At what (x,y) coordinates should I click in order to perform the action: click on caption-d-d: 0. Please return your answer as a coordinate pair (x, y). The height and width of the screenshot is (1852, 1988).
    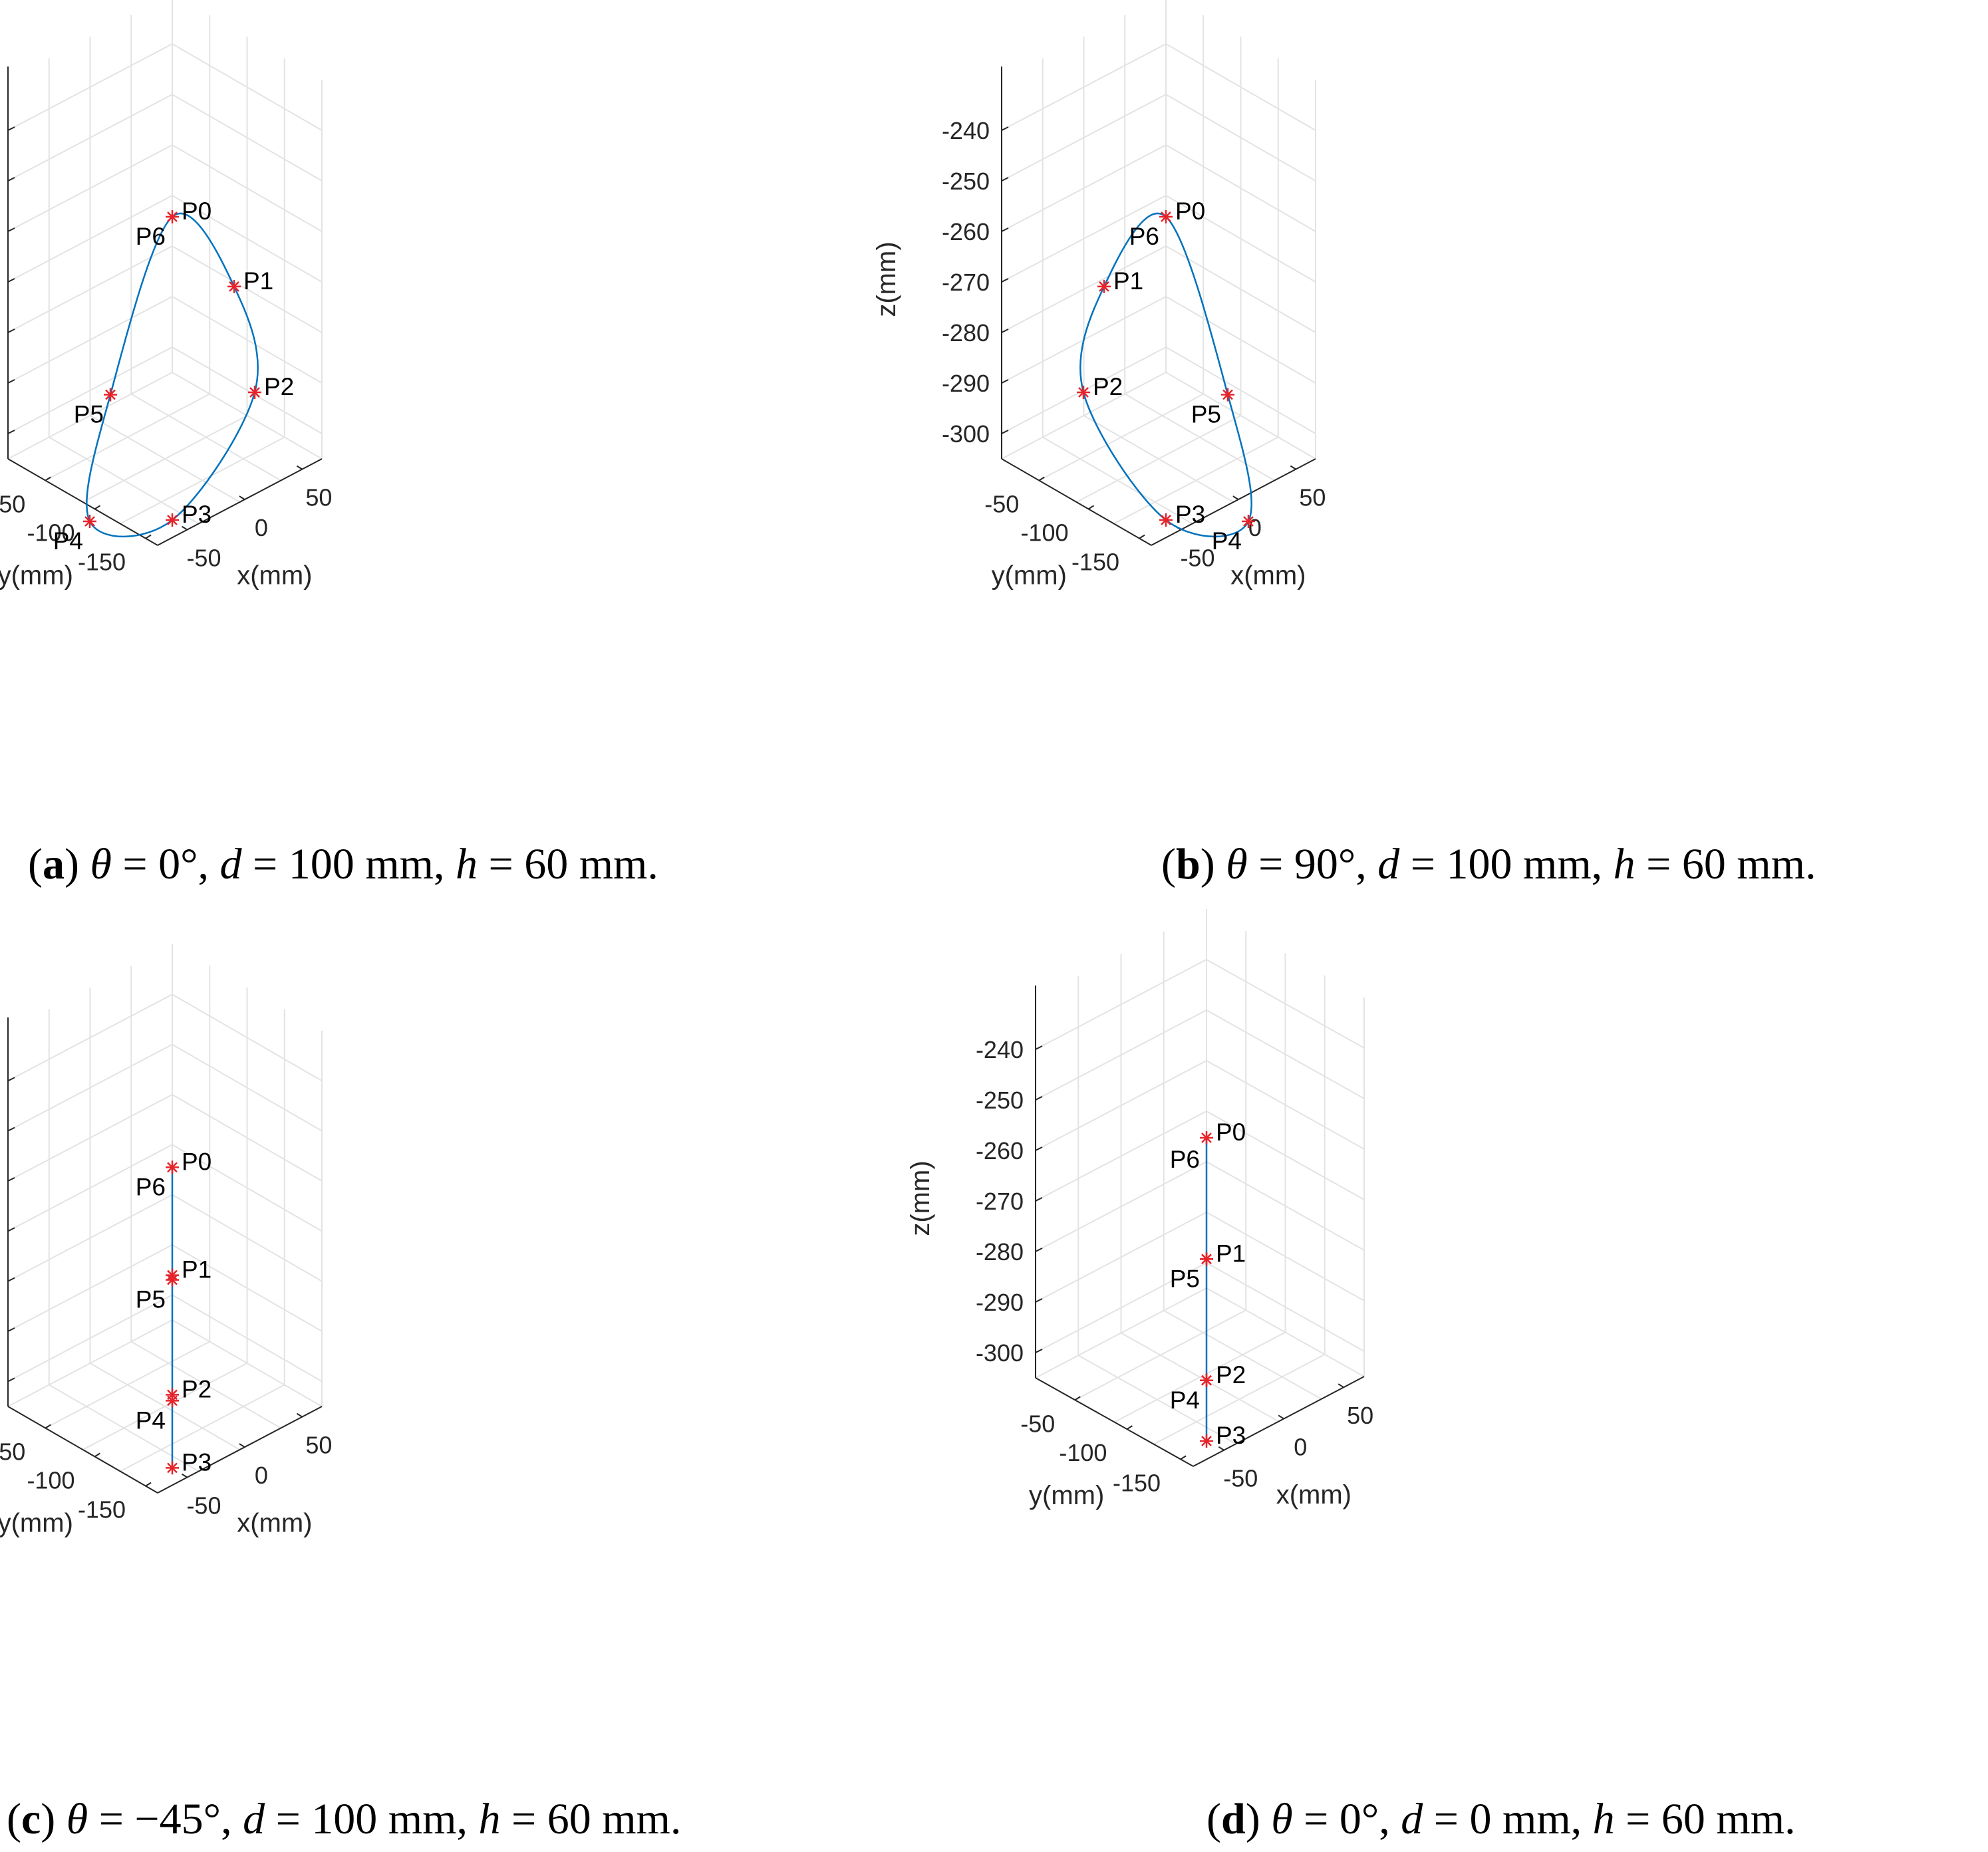
    Looking at the image, I should click on (1480, 1819).